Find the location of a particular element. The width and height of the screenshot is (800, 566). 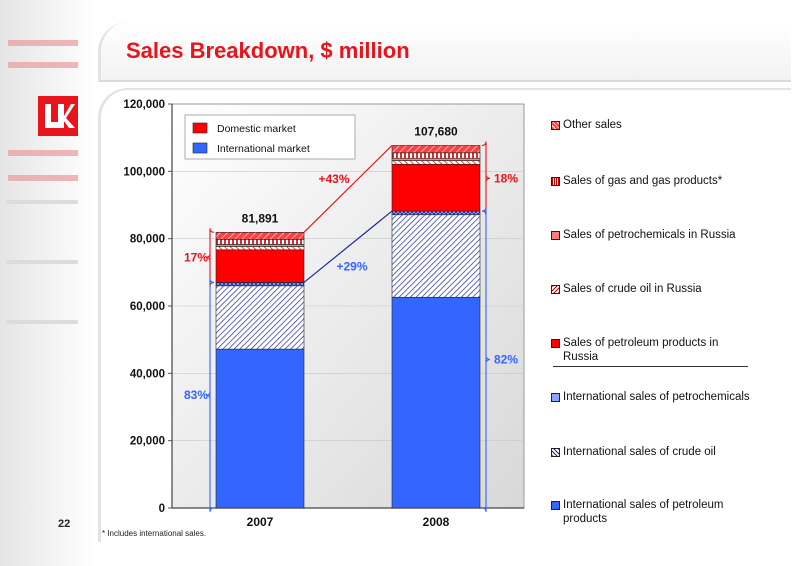

international-share-2007: 83% is located at coordinates (196, 395).